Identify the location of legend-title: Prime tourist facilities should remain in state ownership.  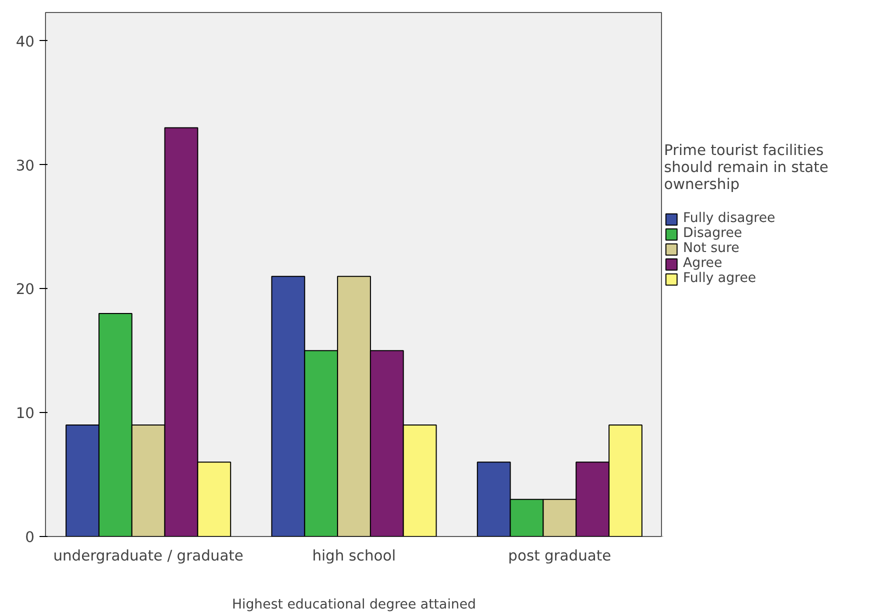
(746, 167).